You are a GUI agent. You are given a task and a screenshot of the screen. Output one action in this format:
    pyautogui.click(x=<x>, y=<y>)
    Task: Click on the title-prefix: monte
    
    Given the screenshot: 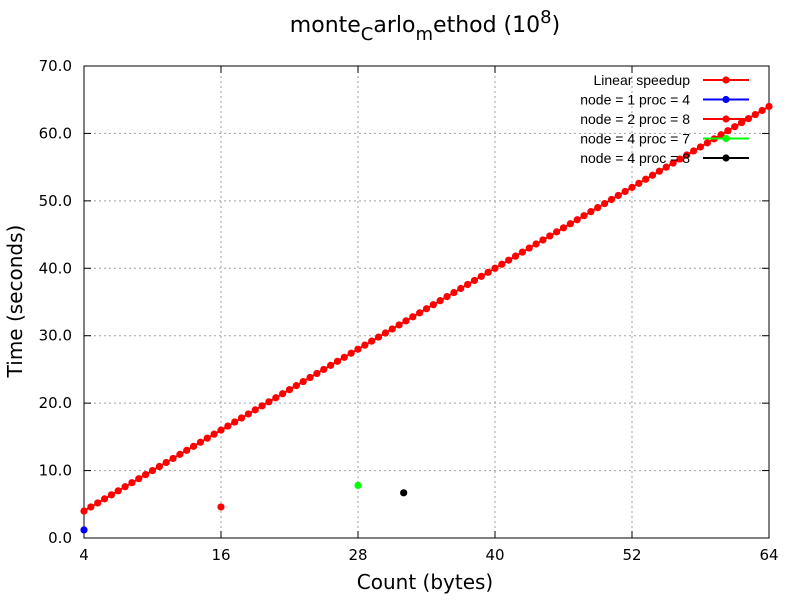 What is the action you would take?
    pyautogui.click(x=325, y=25)
    